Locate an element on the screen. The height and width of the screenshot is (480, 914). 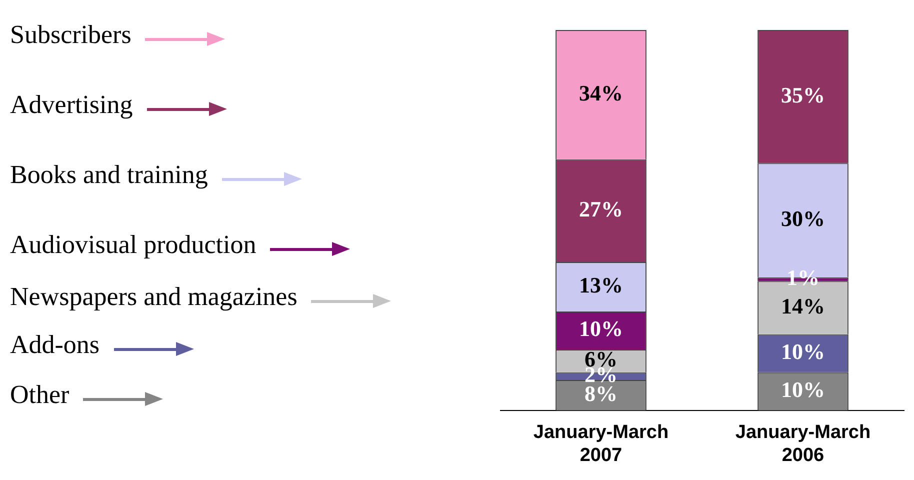
legend-label: Add-ons is located at coordinates (55, 344).